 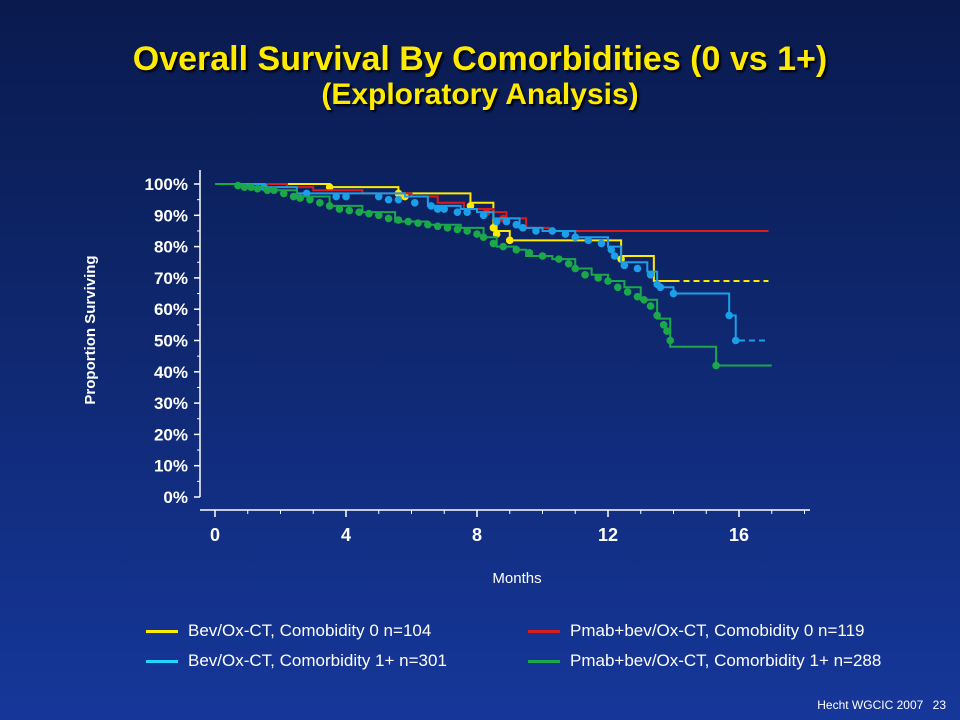 I want to click on y-tick-label: 100%, so click(x=166, y=184).